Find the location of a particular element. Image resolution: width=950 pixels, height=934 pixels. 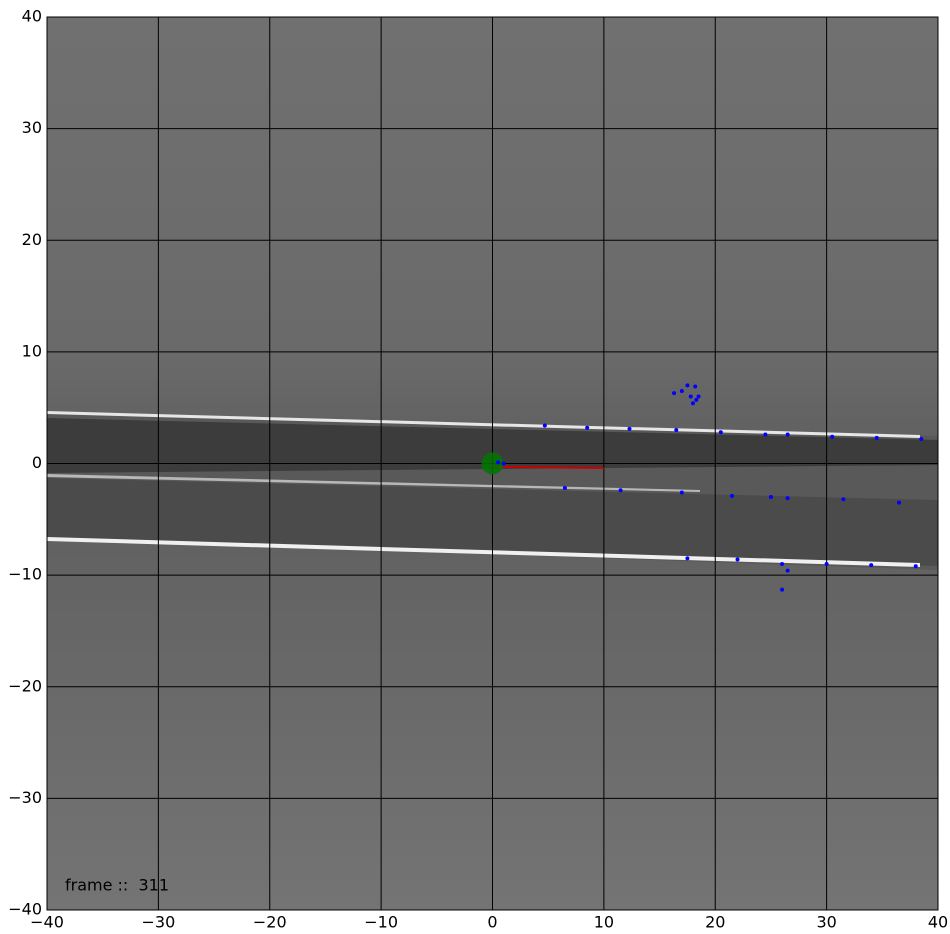

y-tick-label: −10 is located at coordinates (25, 574).